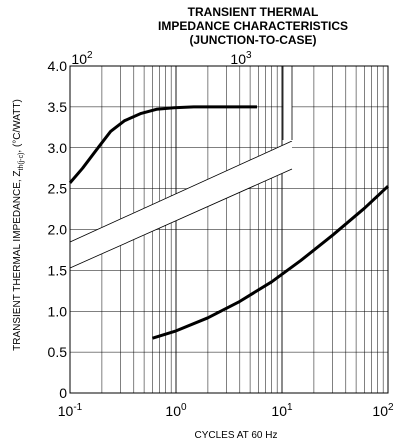  What do you see at coordinates (290, 407) in the screenshot?
I see `tick-exponent: 1` at bounding box center [290, 407].